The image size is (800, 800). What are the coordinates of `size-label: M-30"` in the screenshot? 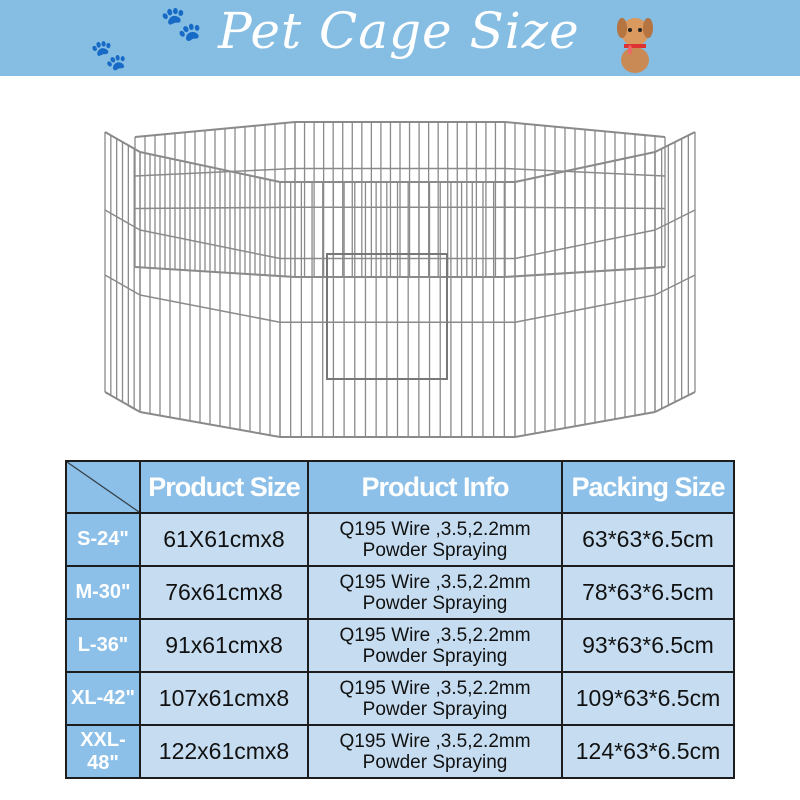 It's located at (103, 592).